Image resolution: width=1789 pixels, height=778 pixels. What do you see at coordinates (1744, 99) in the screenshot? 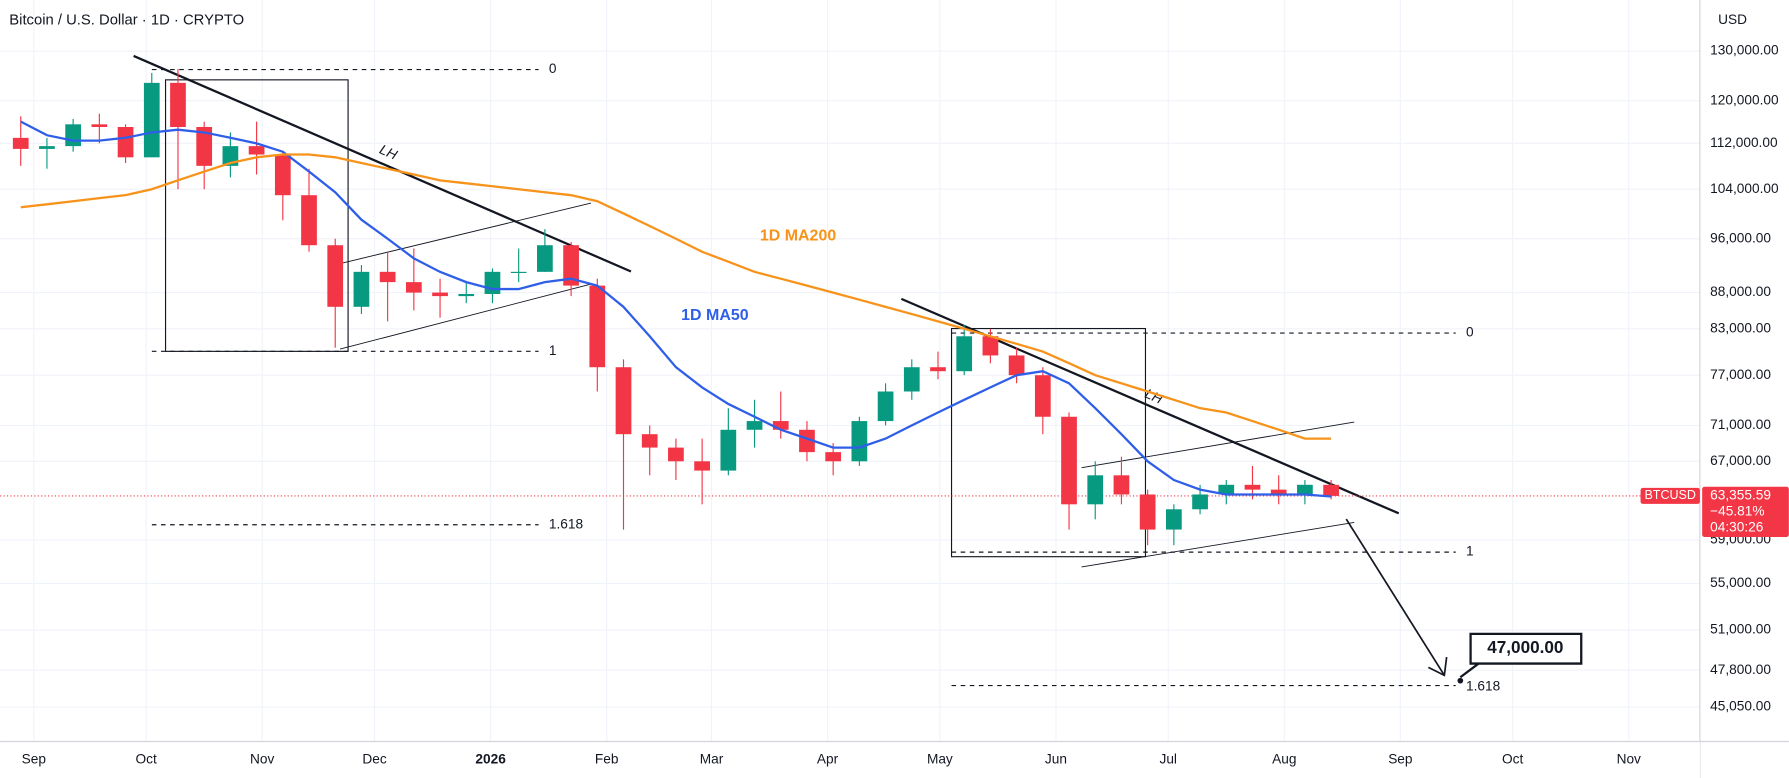
I see `y-tick-label: 120,000.00` at bounding box center [1744, 99].